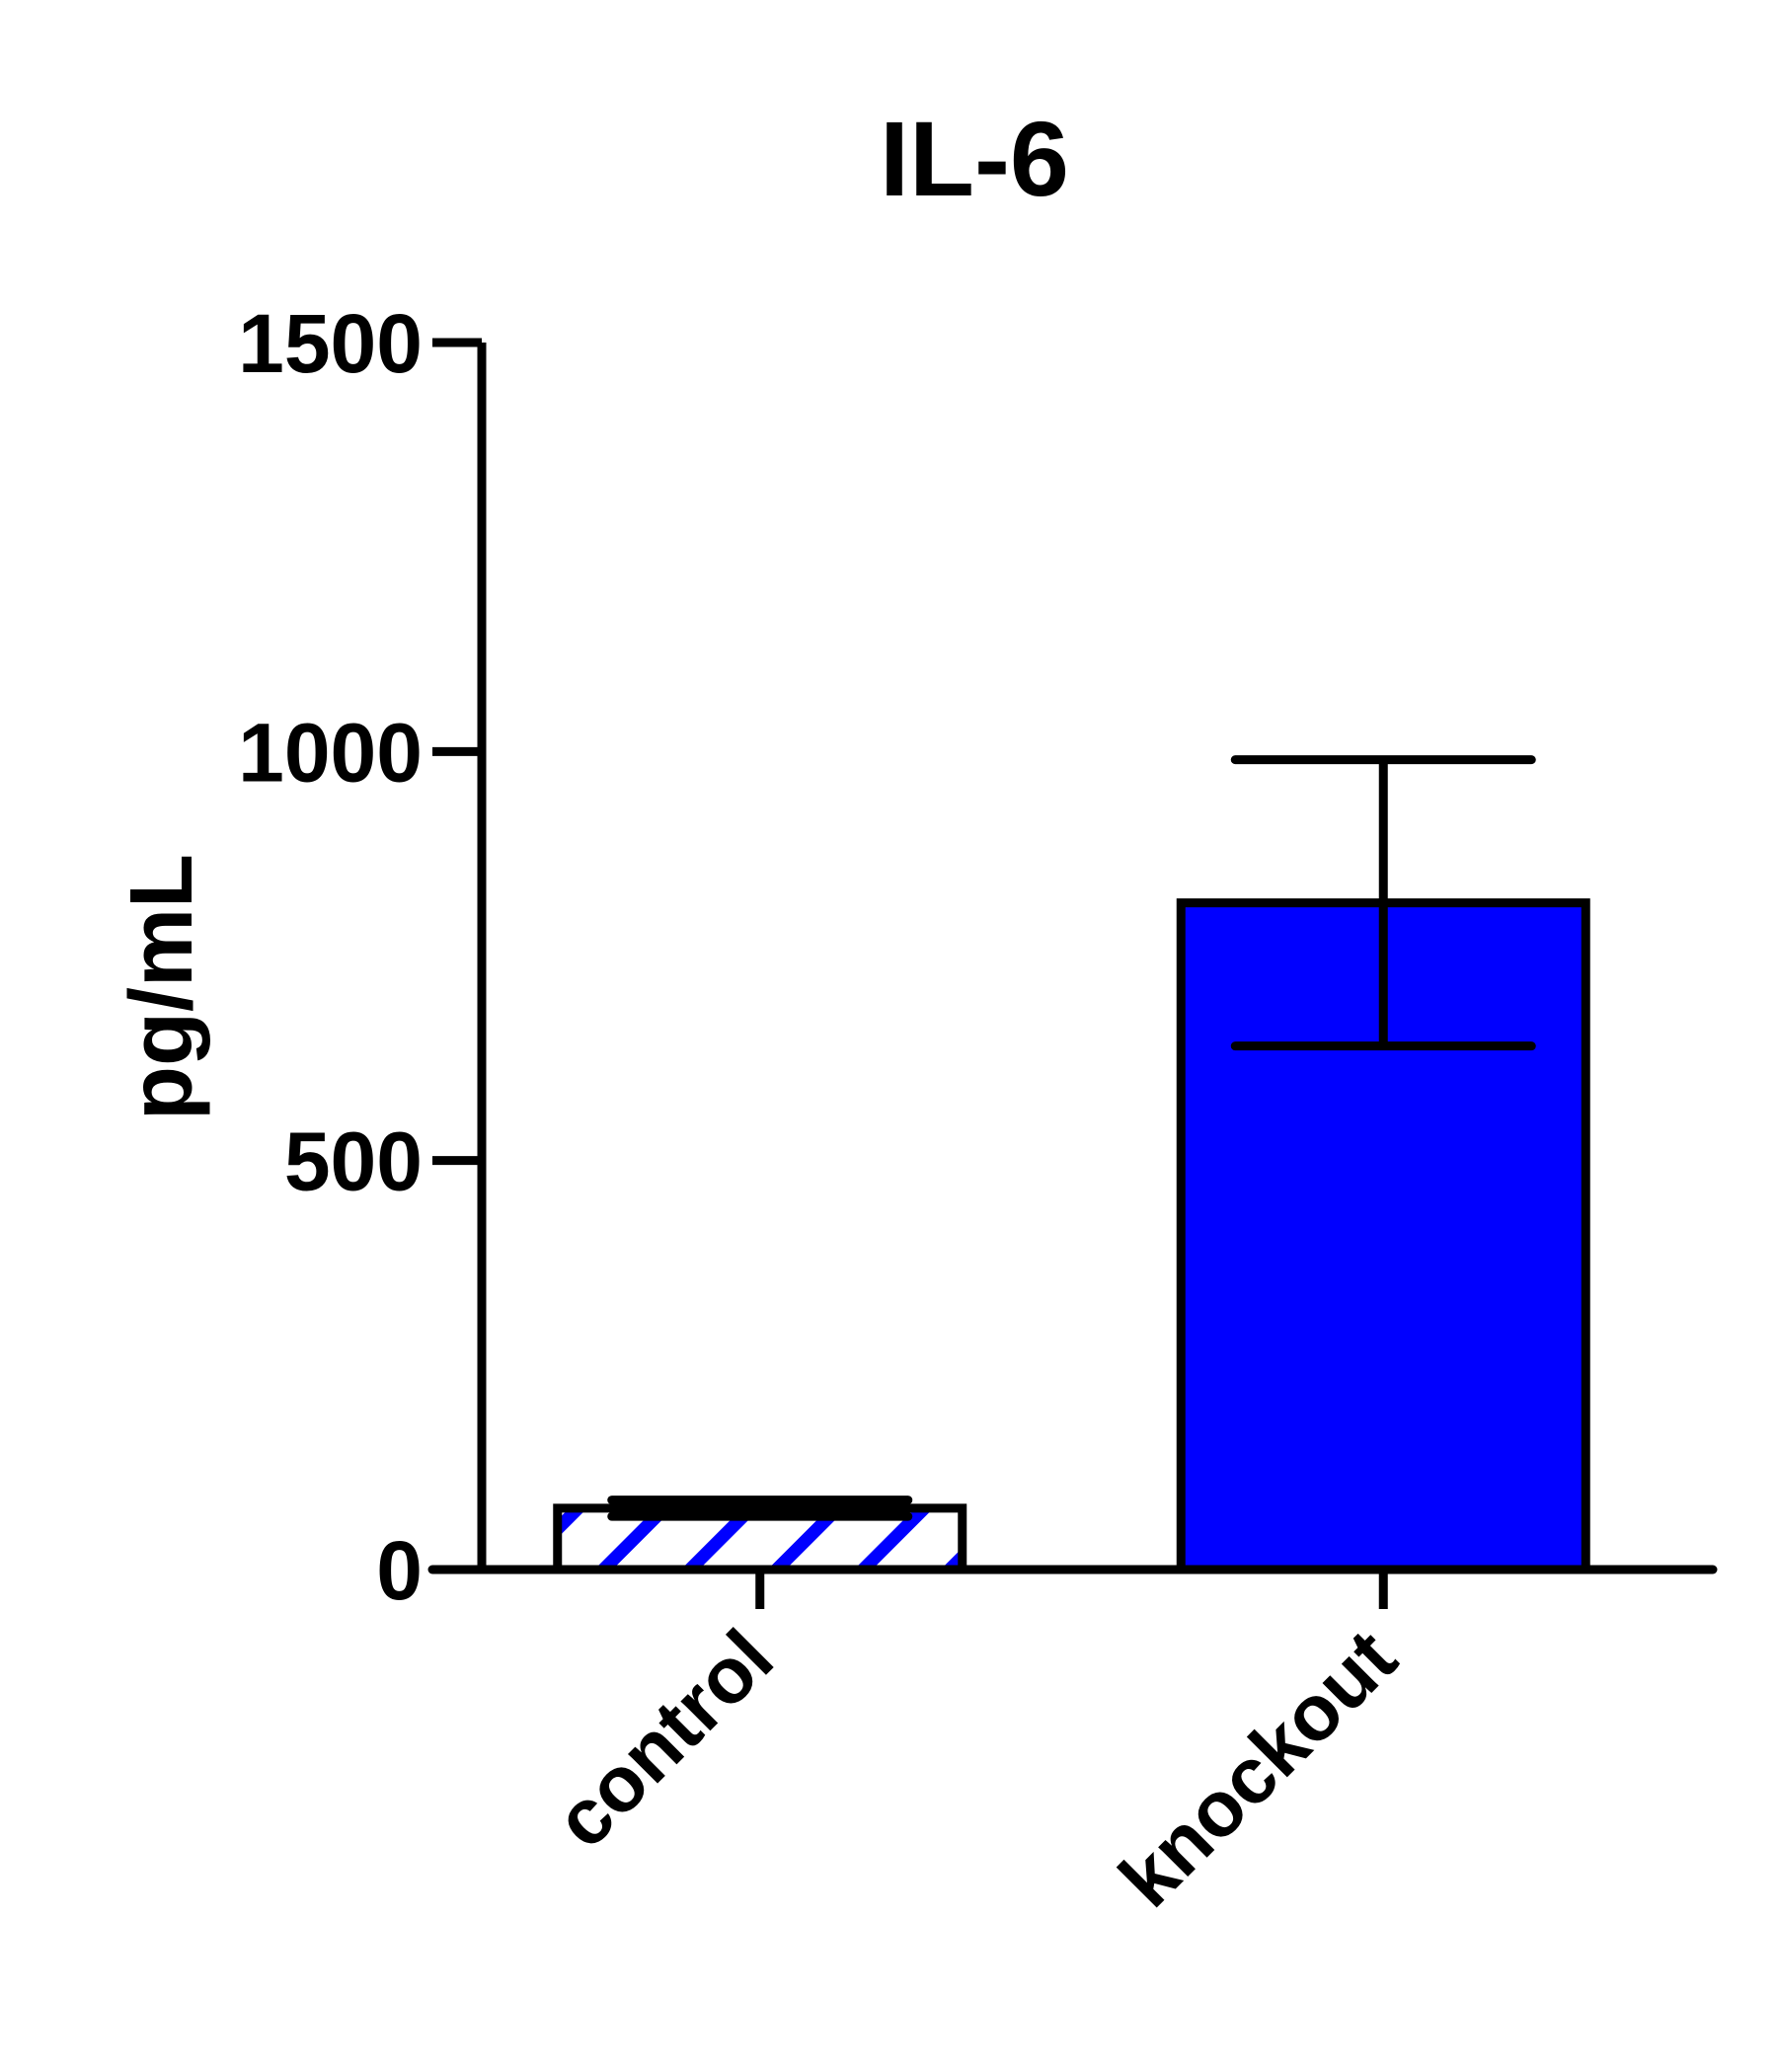  What do you see at coordinates (354, 1161) in the screenshot?
I see `y-tick-label-500: 500` at bounding box center [354, 1161].